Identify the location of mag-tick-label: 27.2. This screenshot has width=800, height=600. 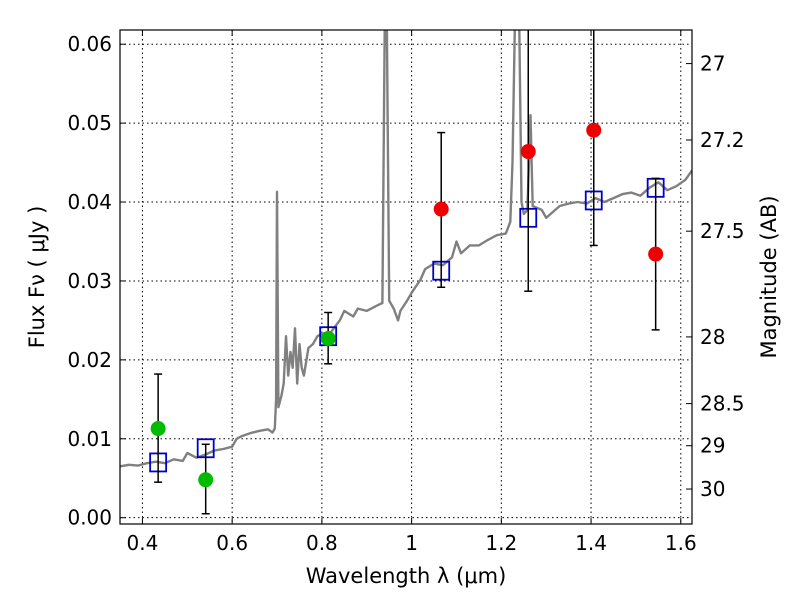
(722, 140).